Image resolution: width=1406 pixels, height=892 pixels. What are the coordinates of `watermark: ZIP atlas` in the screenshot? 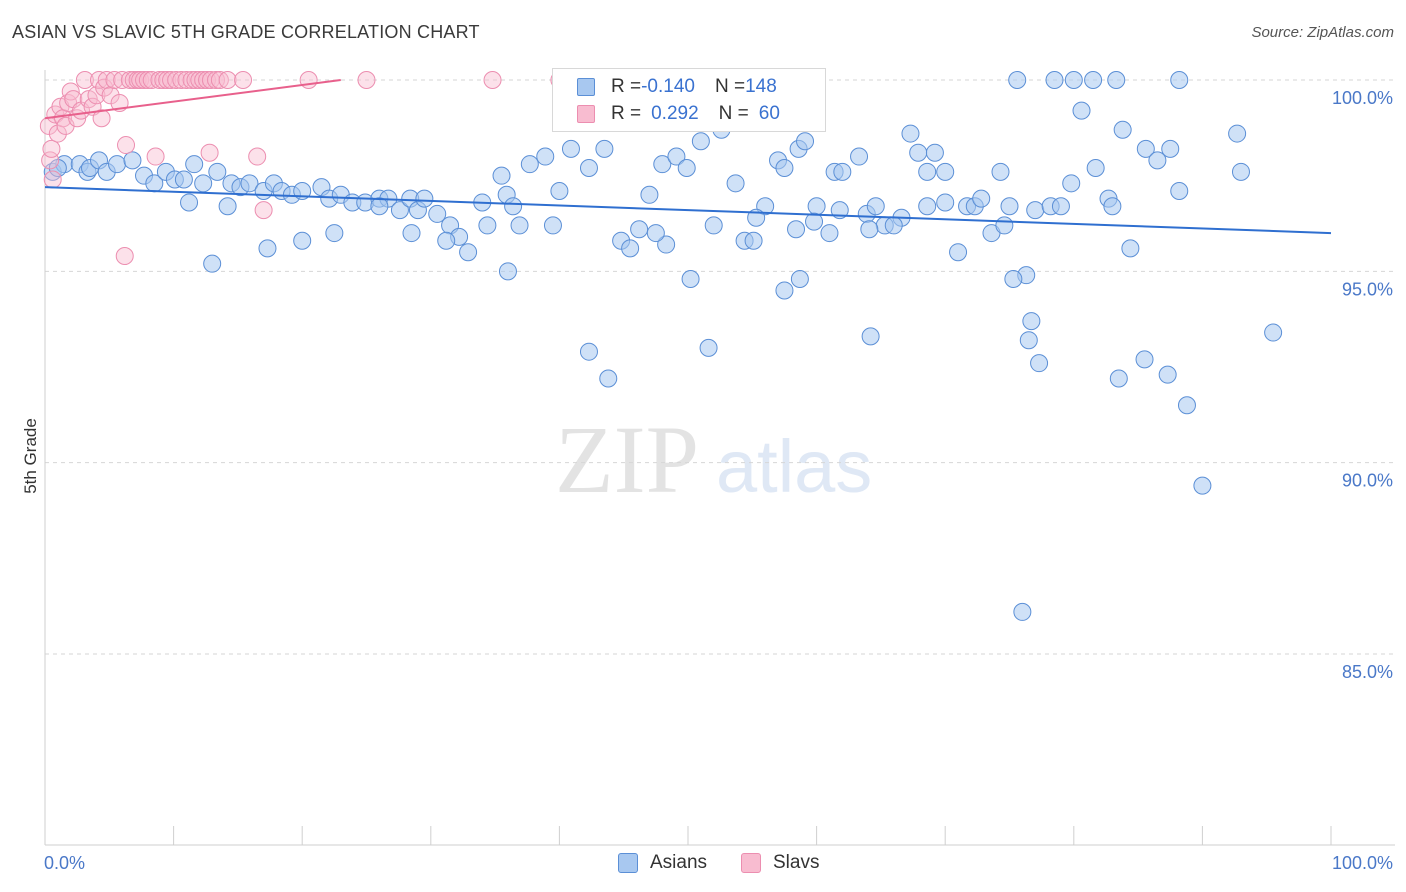 It's located at (713, 459).